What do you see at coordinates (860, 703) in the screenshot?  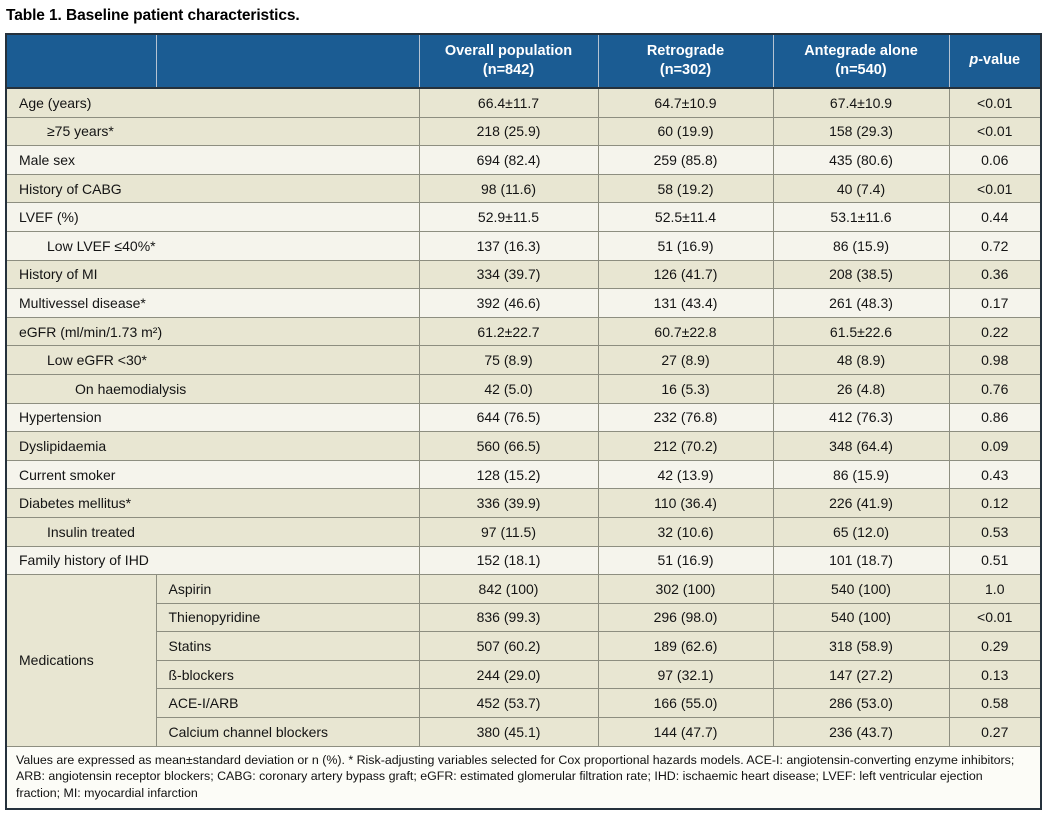 I see `value-cell: 286 (53.0)` at bounding box center [860, 703].